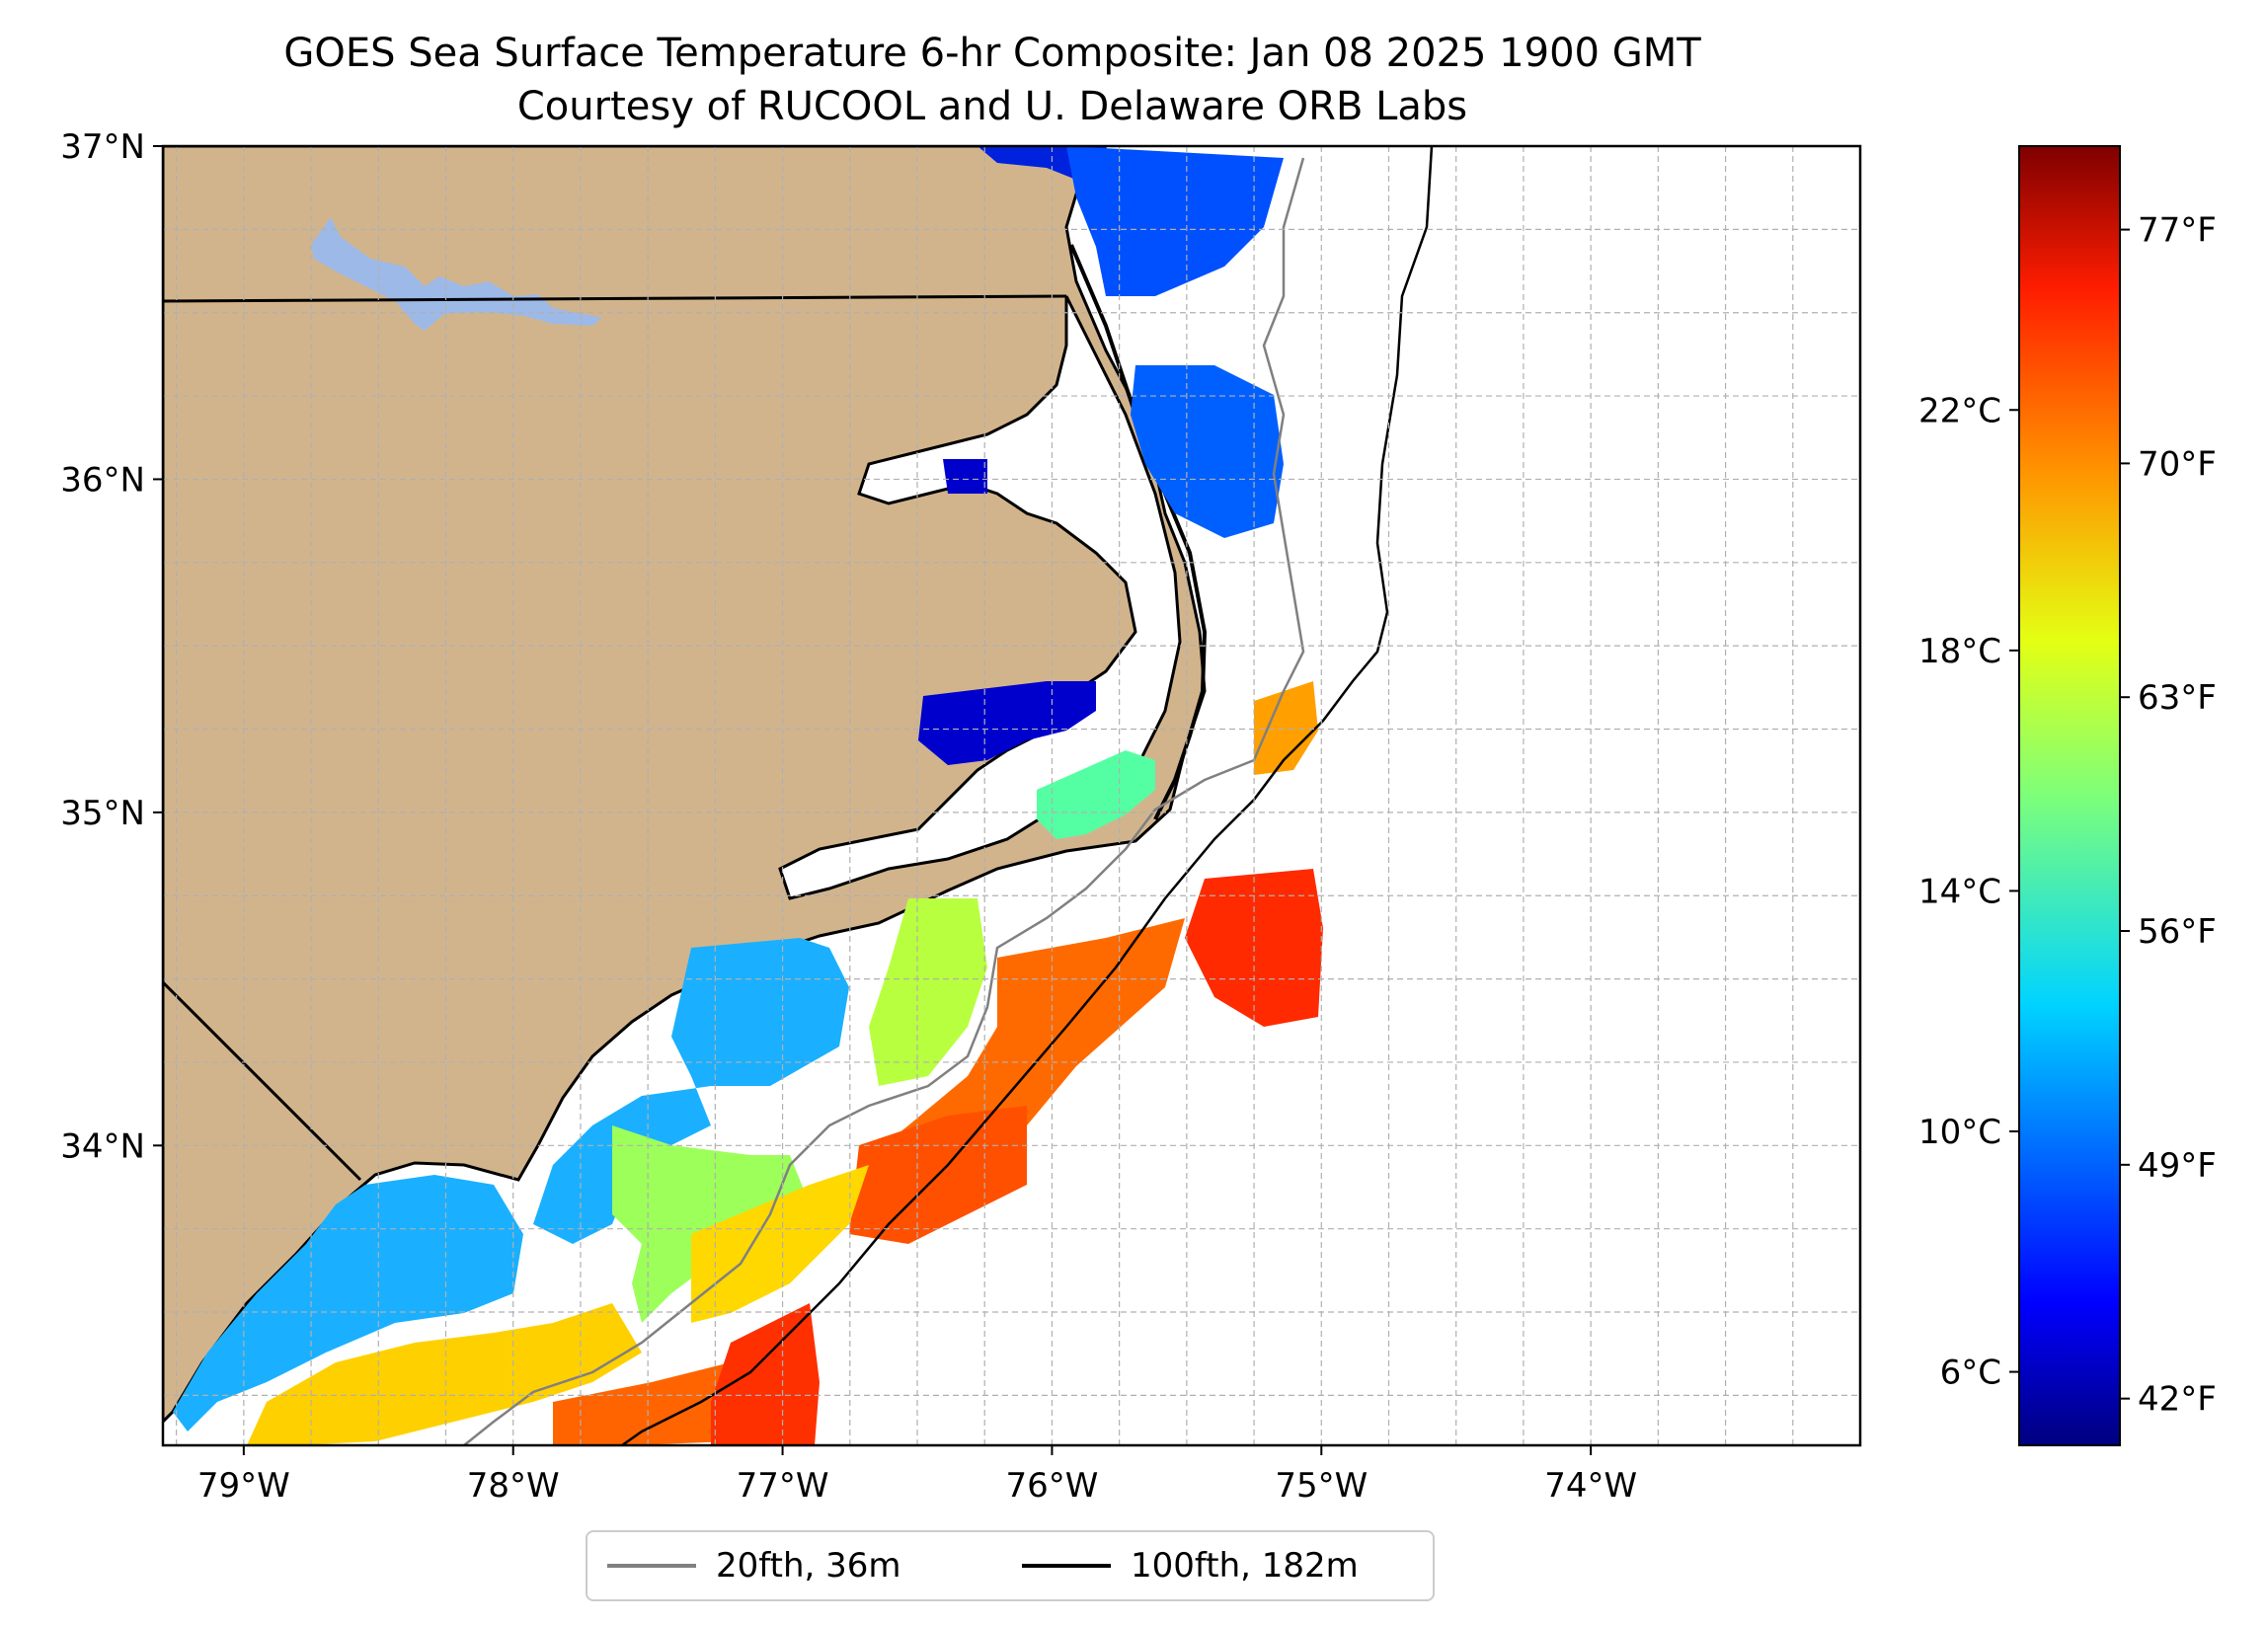 Image resolution: width=2268 pixels, height=1626 pixels. What do you see at coordinates (1066, 1566) in the screenshot?
I see `legend-line-100fth` at bounding box center [1066, 1566].